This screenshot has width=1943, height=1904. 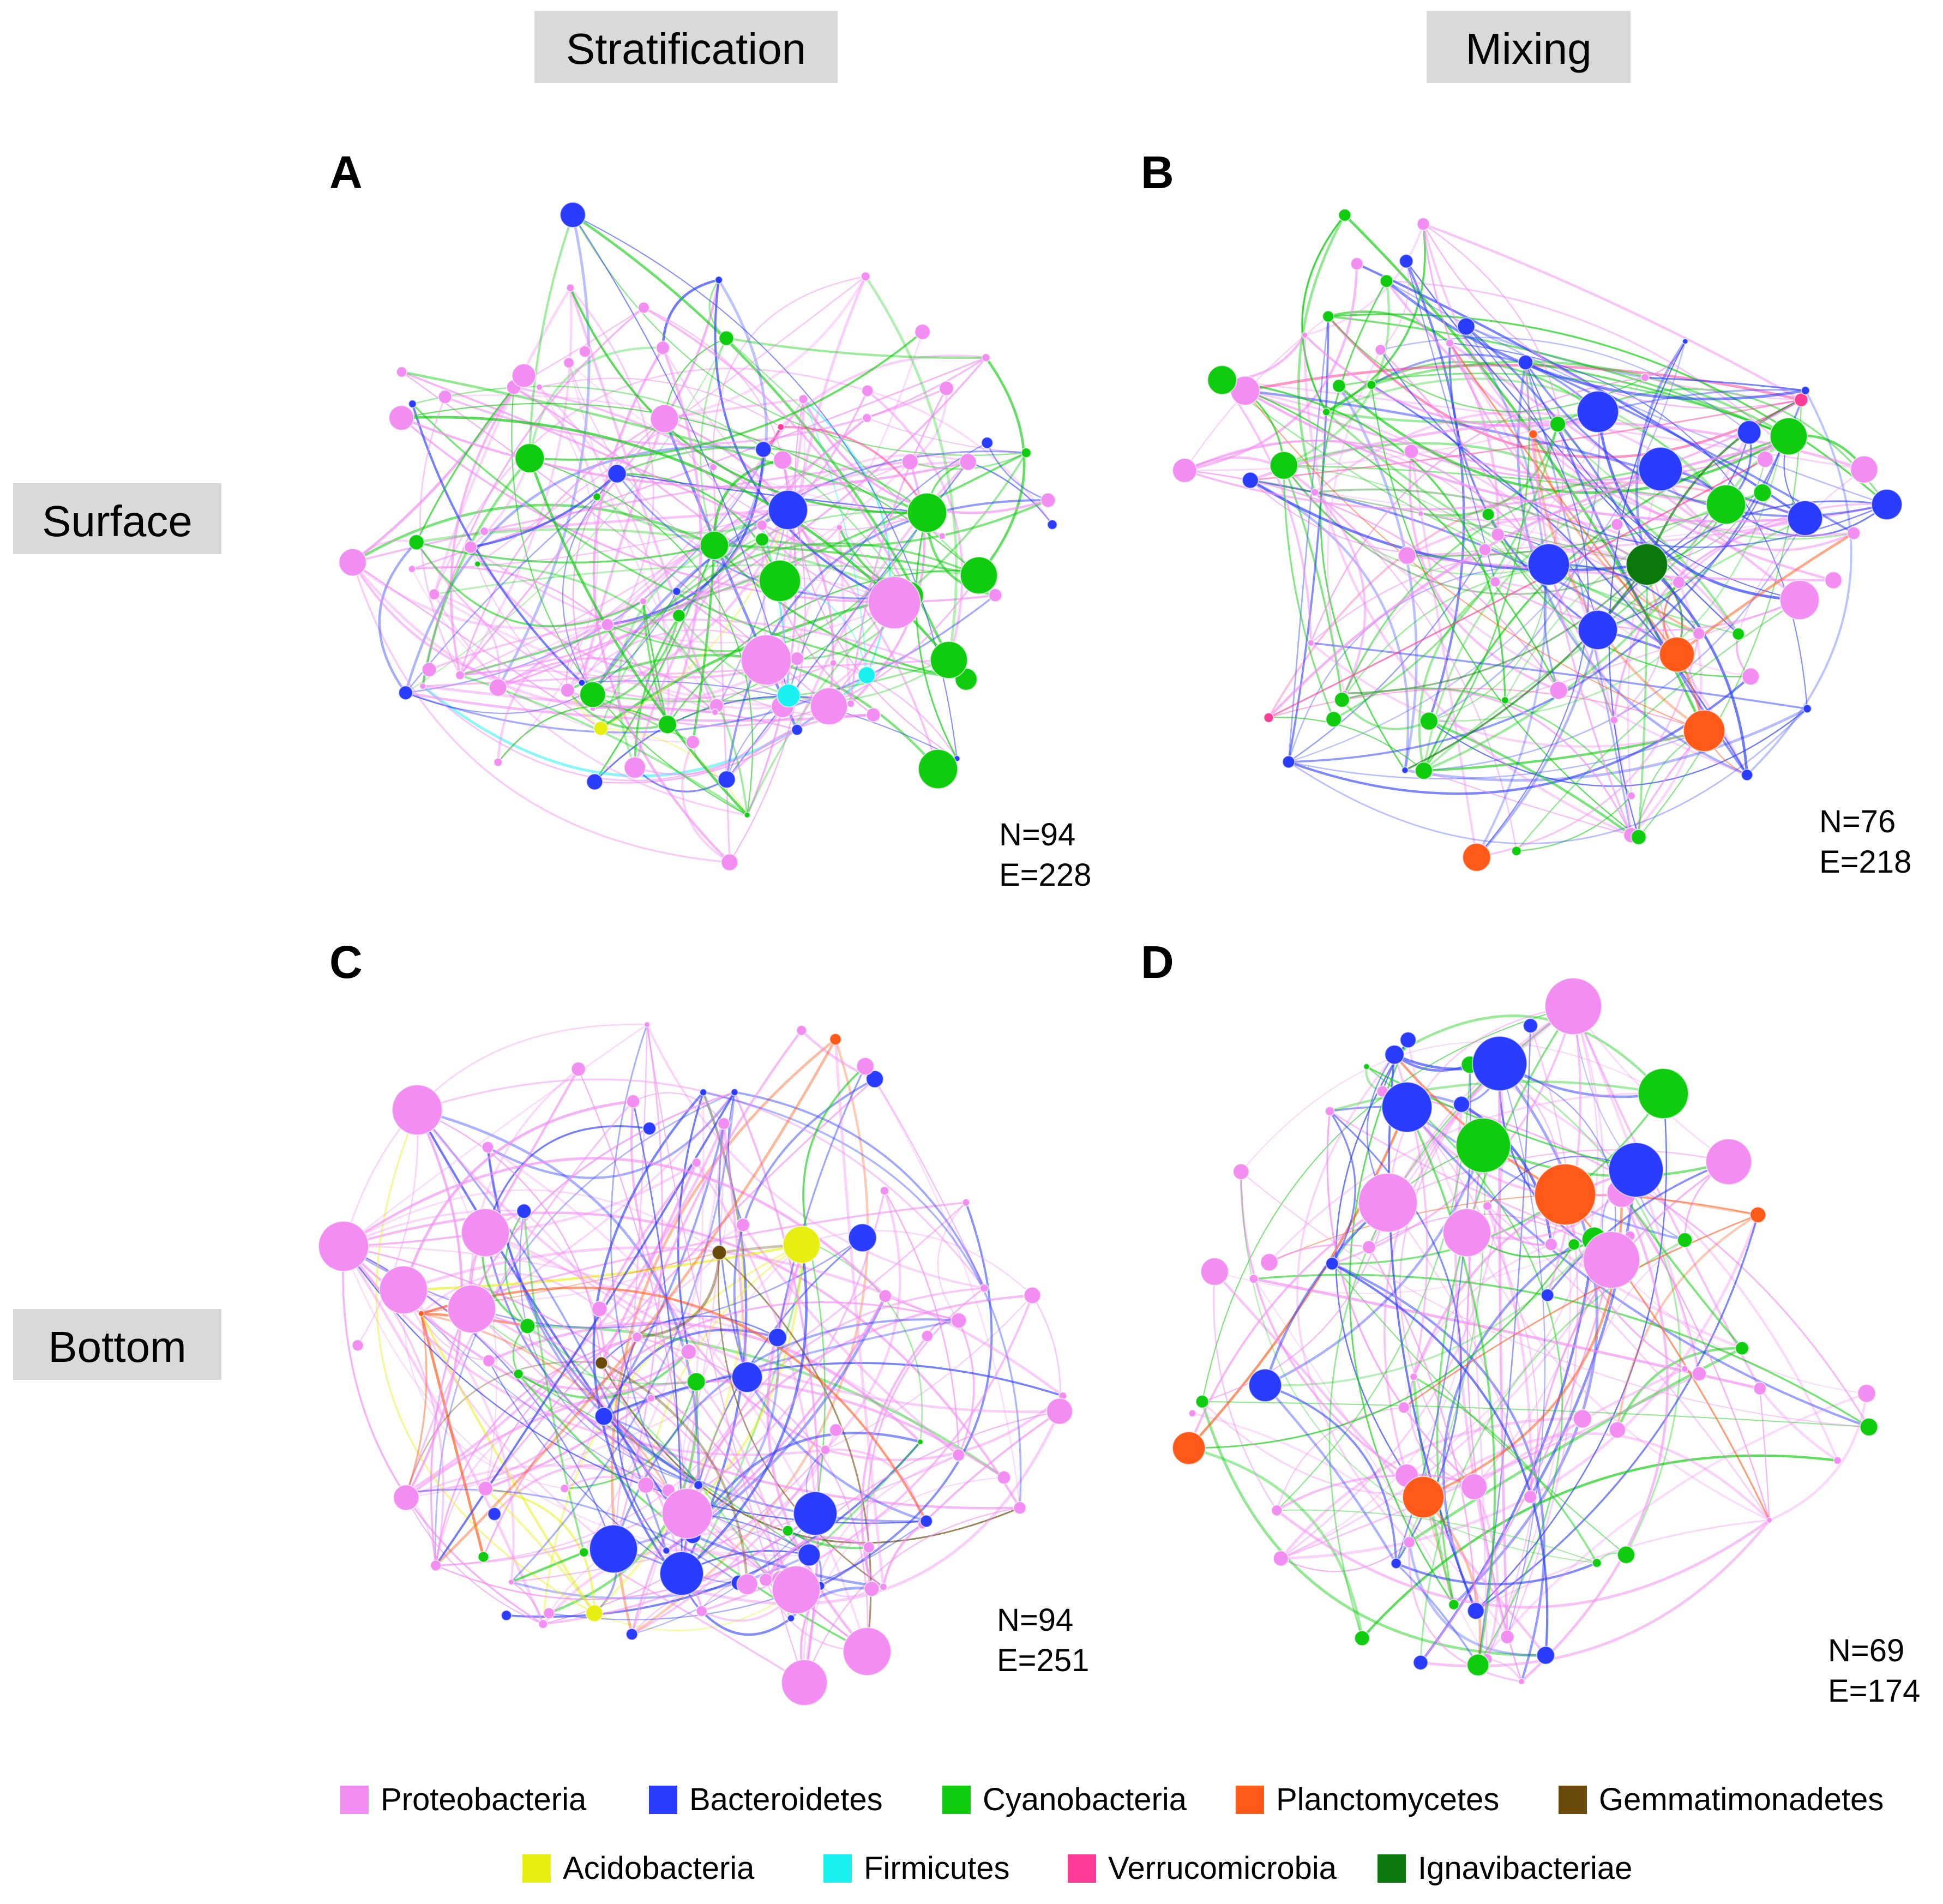 What do you see at coordinates (1085, 1799) in the screenshot?
I see `legend-label-cyanobacteria: Cyanobacteria` at bounding box center [1085, 1799].